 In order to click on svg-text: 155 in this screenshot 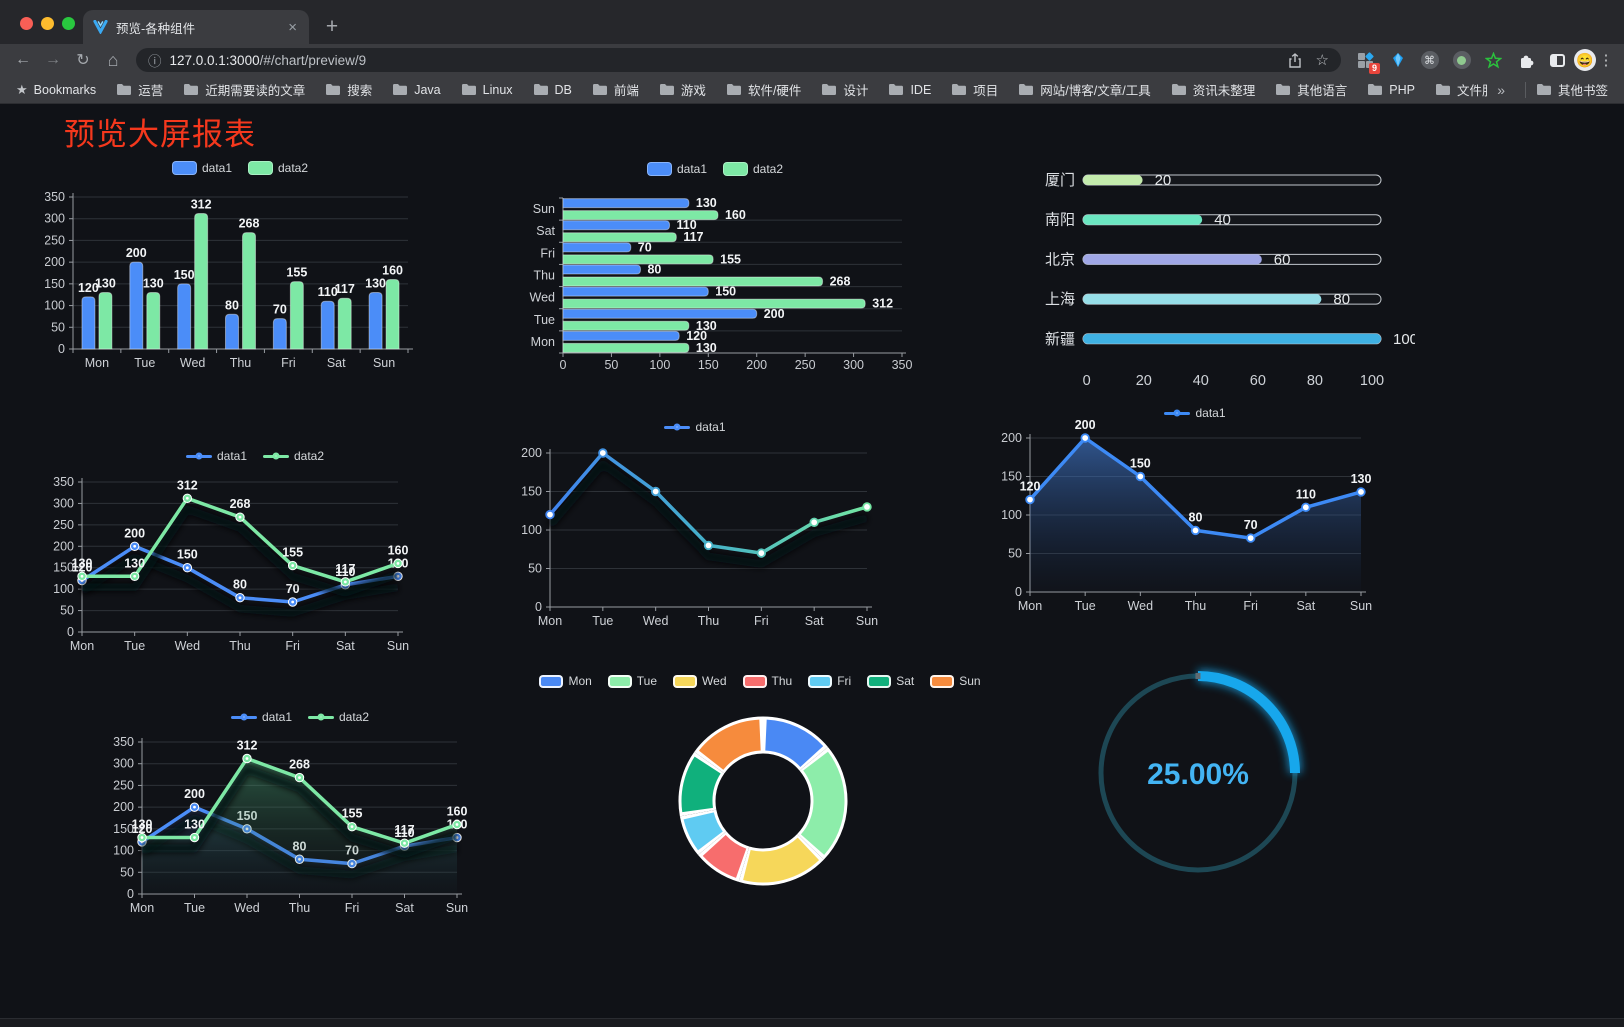, I will do `click(292, 553)`.